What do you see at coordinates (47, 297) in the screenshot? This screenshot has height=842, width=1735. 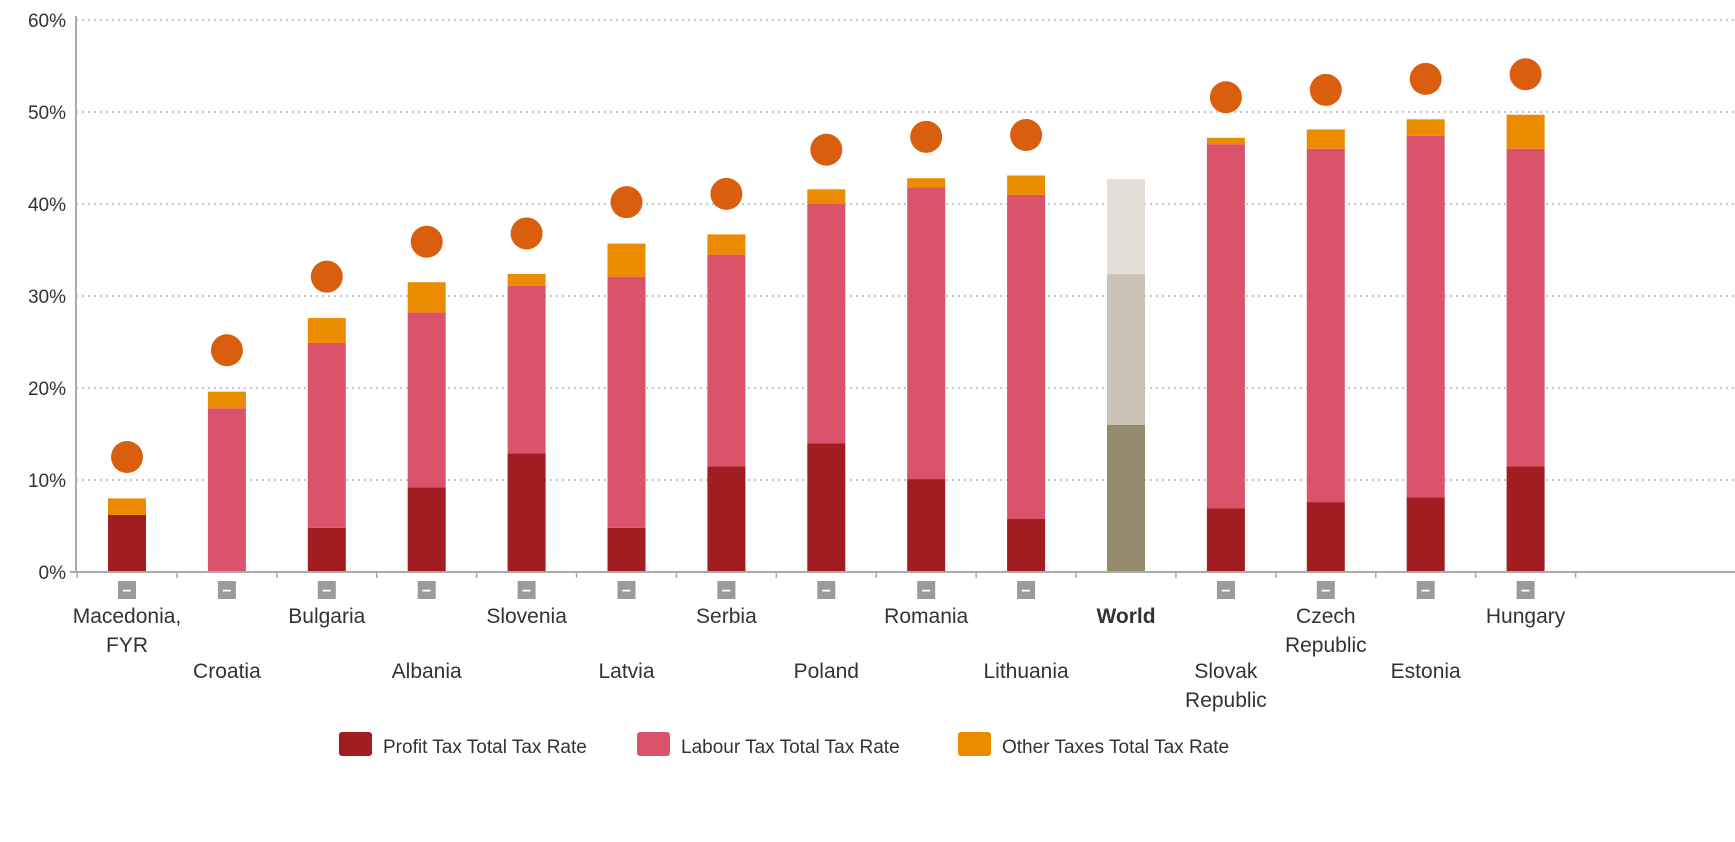 I see `y-tick-label: 30%` at bounding box center [47, 297].